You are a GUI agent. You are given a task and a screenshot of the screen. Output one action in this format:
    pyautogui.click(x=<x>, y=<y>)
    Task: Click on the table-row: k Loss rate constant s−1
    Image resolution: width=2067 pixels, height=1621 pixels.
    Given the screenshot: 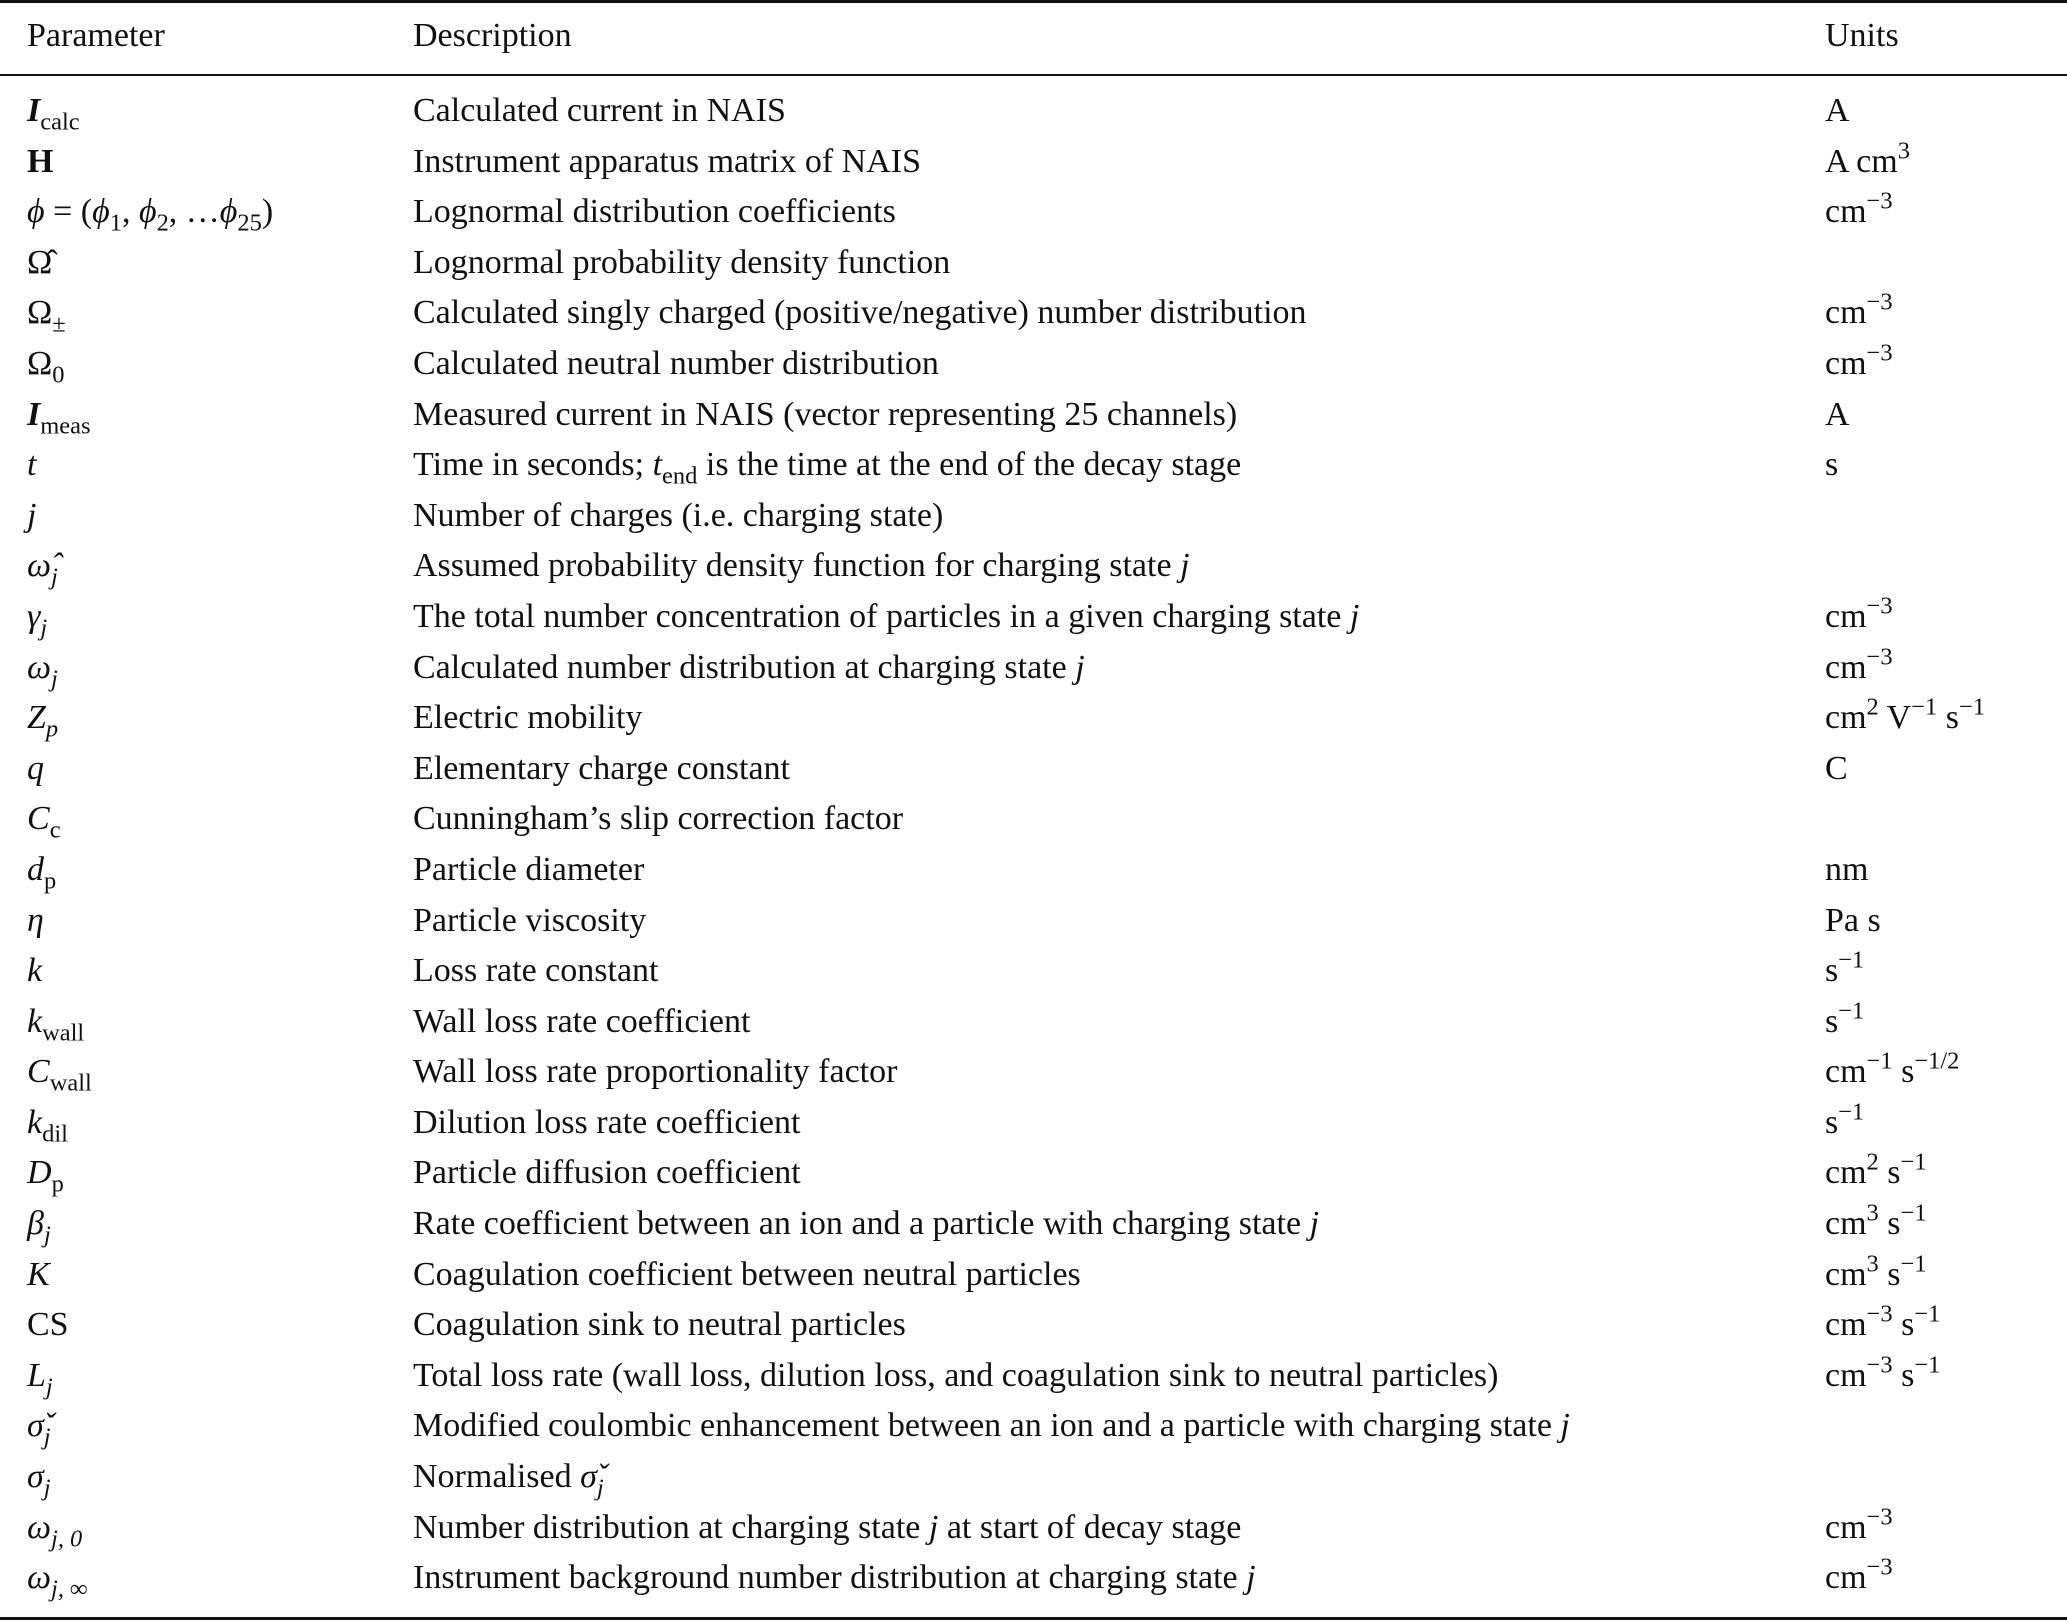 What is the action you would take?
    pyautogui.click(x=1033, y=971)
    